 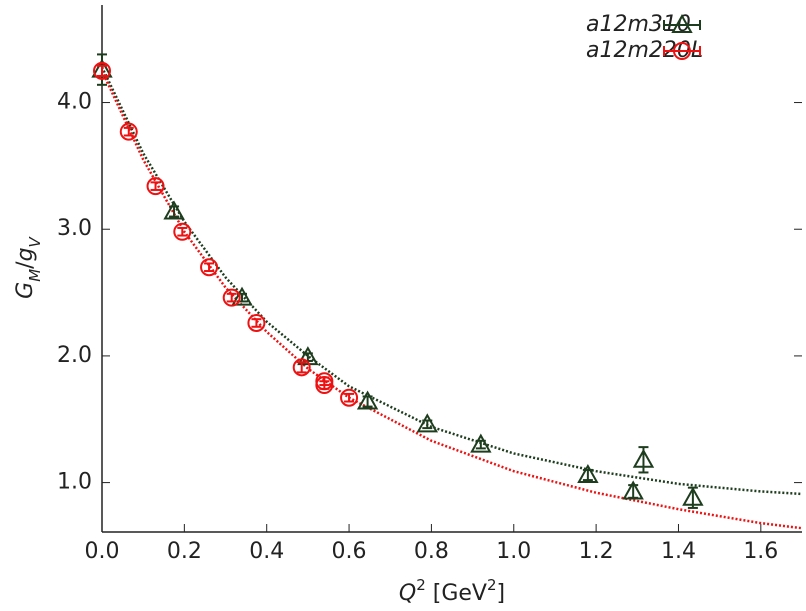 I want to click on y-tick-label: 3.0, so click(x=74, y=228).